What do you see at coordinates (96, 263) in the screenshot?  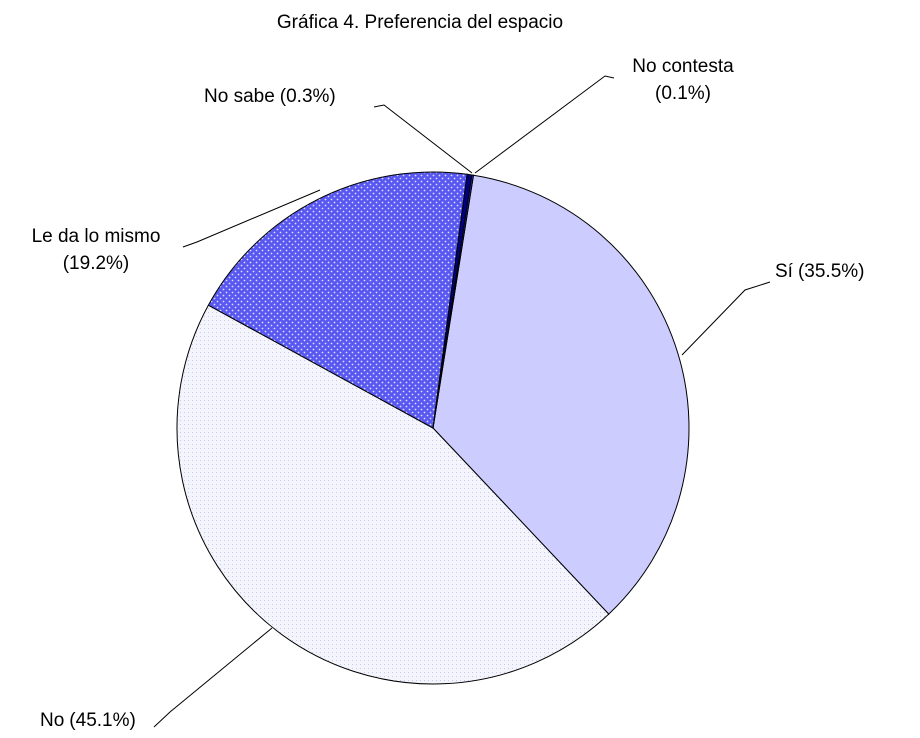 I see `slice-value-label: (19.2%)` at bounding box center [96, 263].